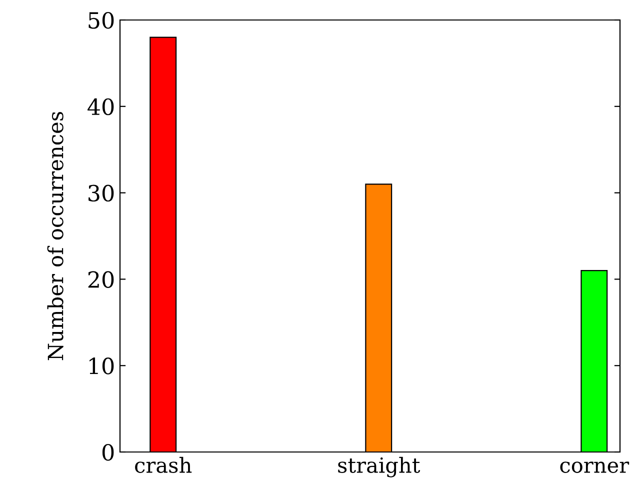  What do you see at coordinates (101, 279) in the screenshot?
I see `y-tick-label: 20` at bounding box center [101, 279].